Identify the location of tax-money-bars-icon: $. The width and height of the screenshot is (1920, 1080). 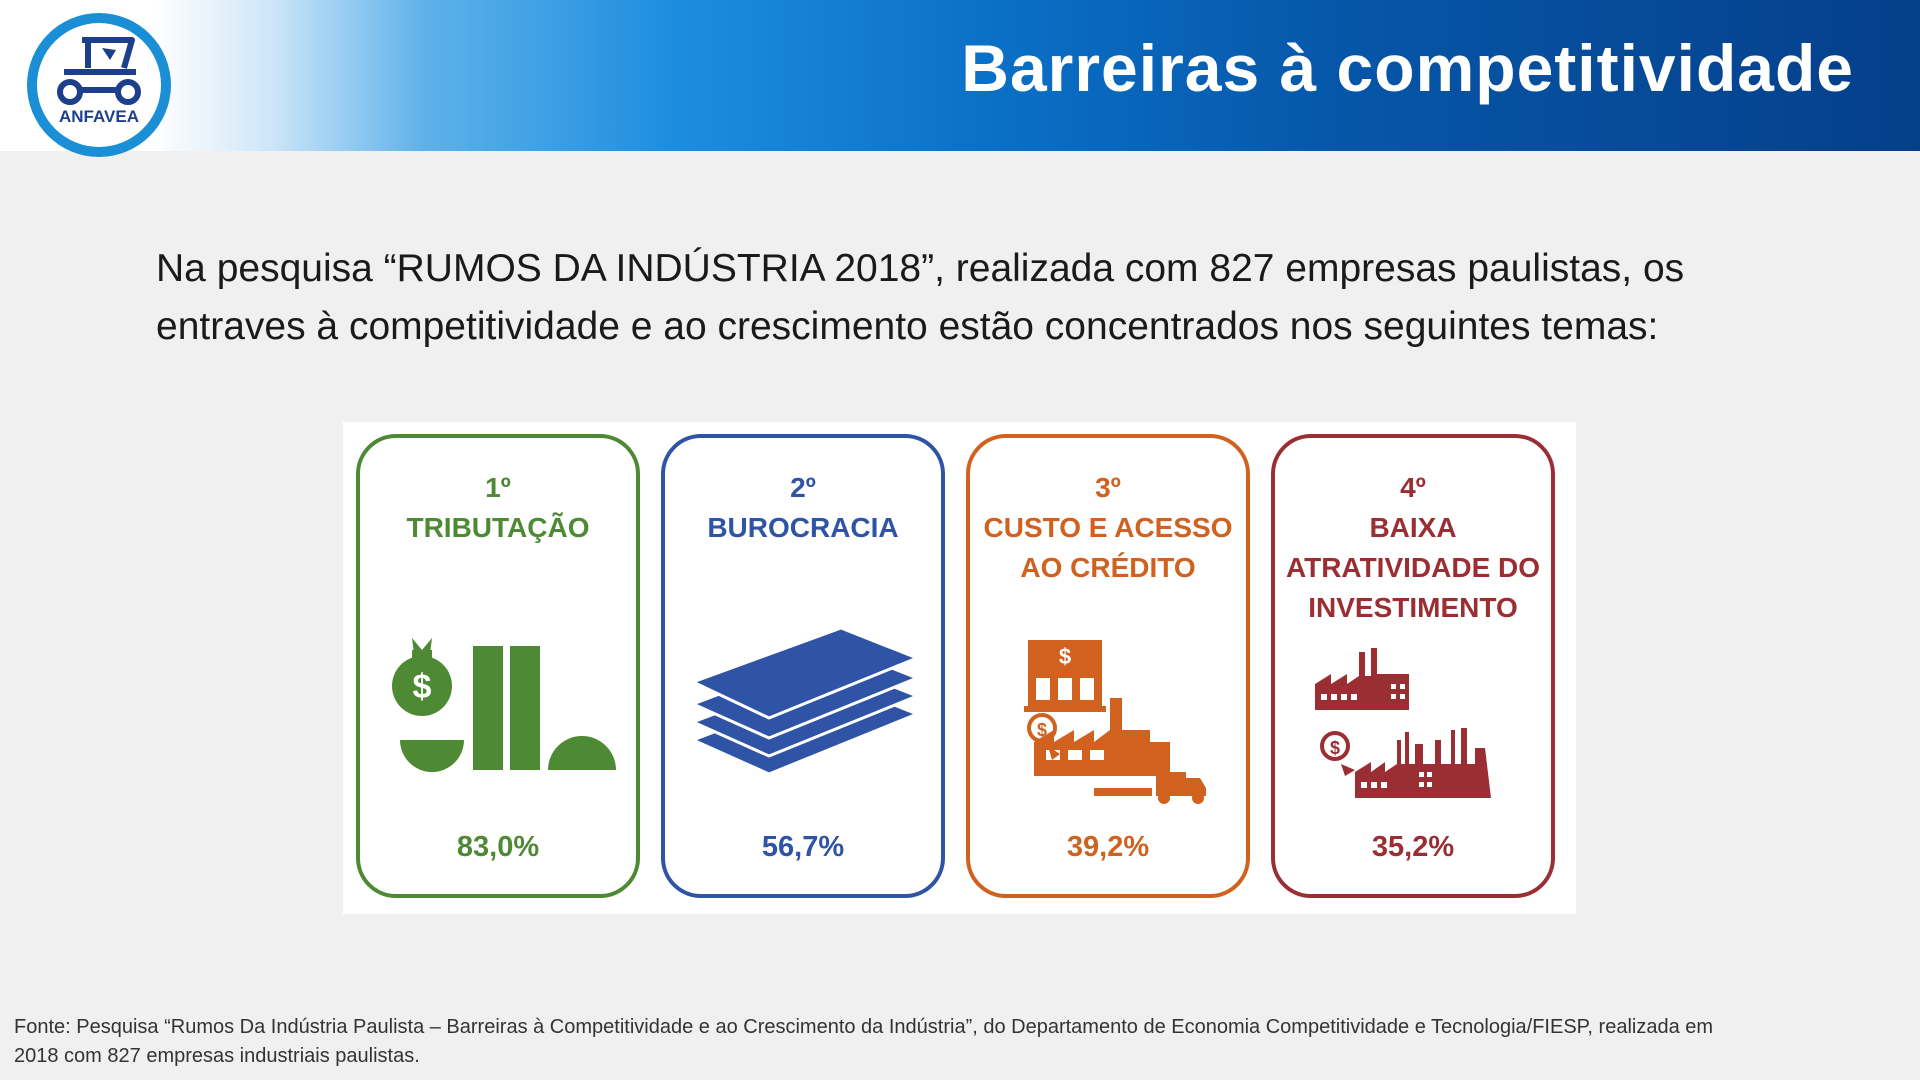
(504, 705).